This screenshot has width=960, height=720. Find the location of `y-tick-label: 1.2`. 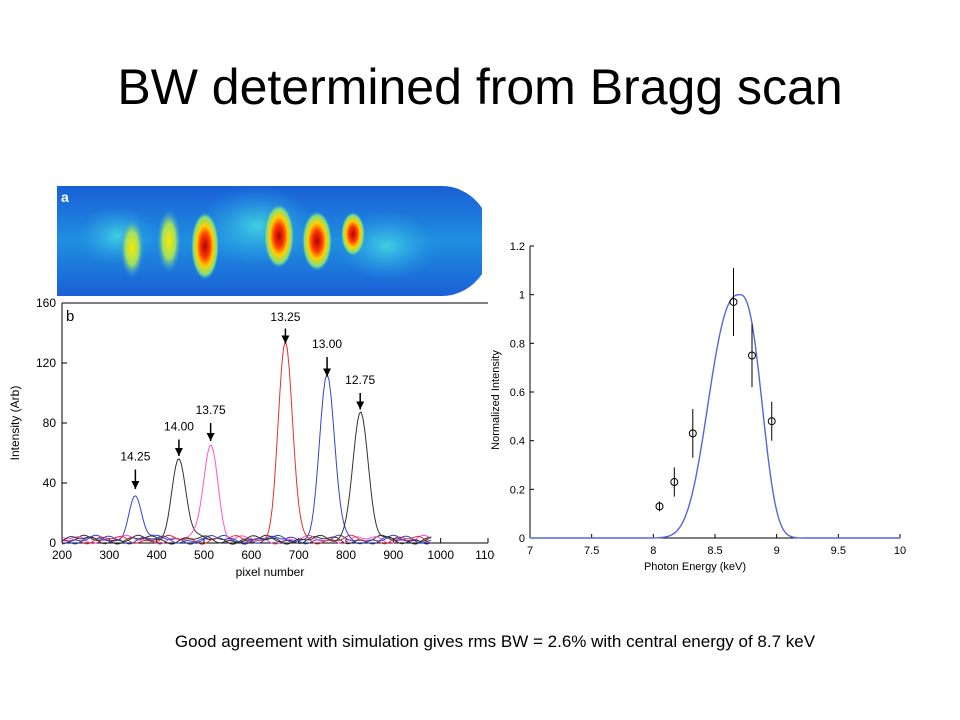

y-tick-label: 1.2 is located at coordinates (517, 247).